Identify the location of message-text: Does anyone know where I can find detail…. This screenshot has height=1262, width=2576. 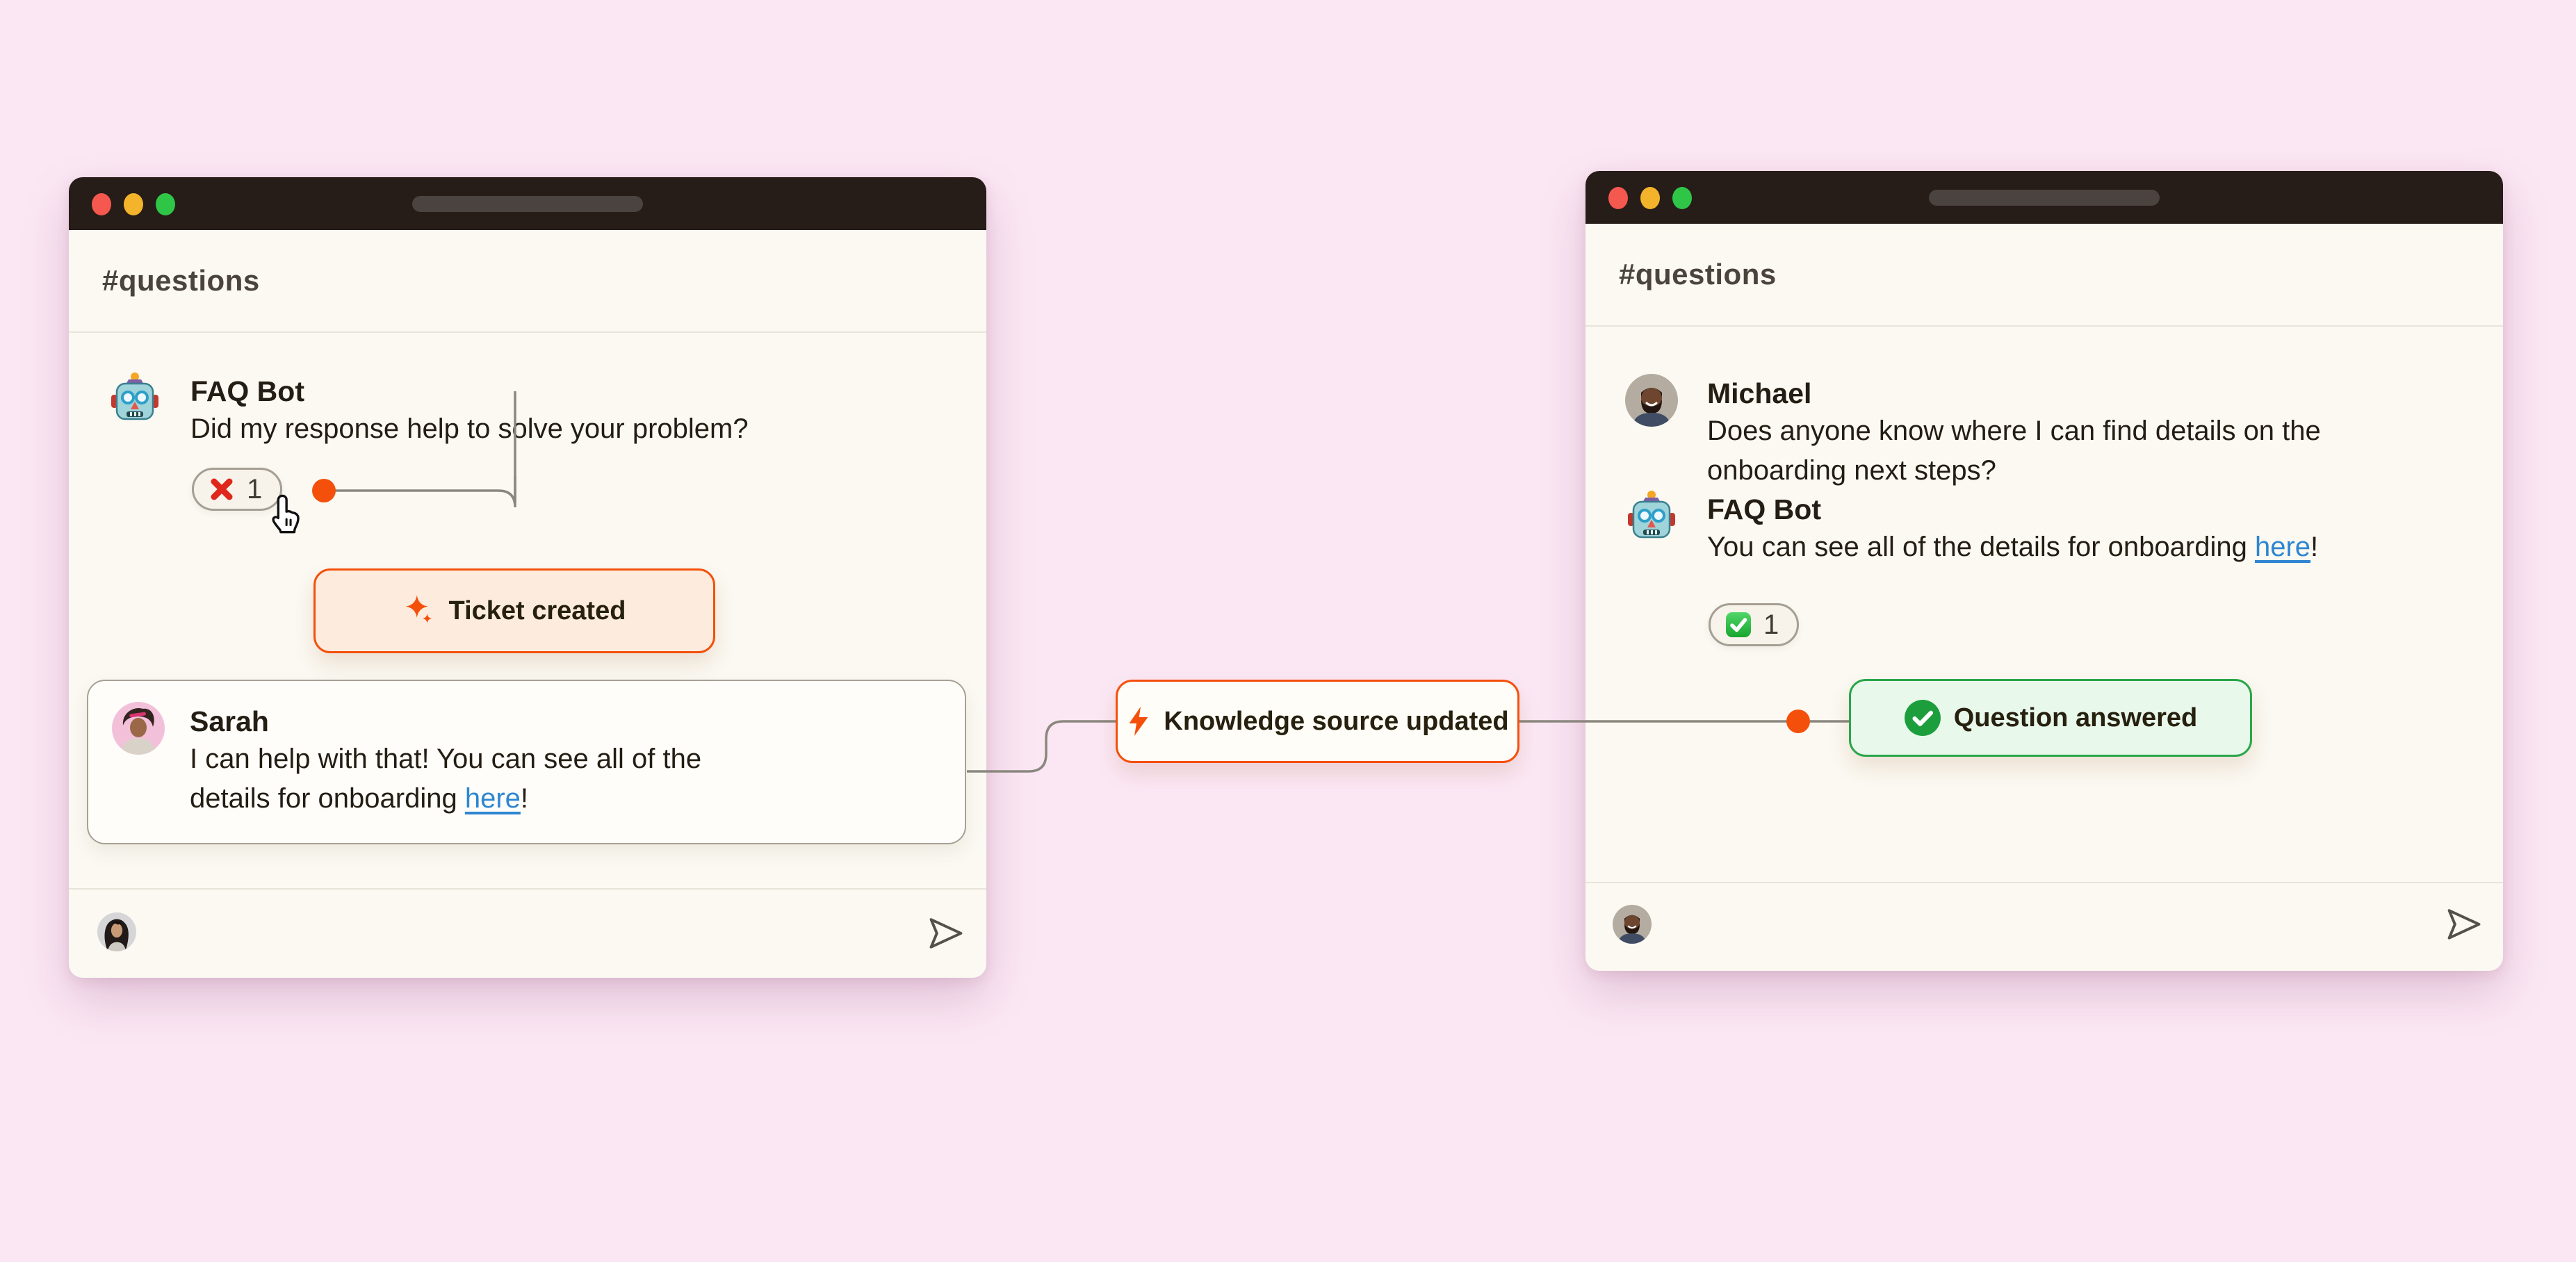
(2014, 451).